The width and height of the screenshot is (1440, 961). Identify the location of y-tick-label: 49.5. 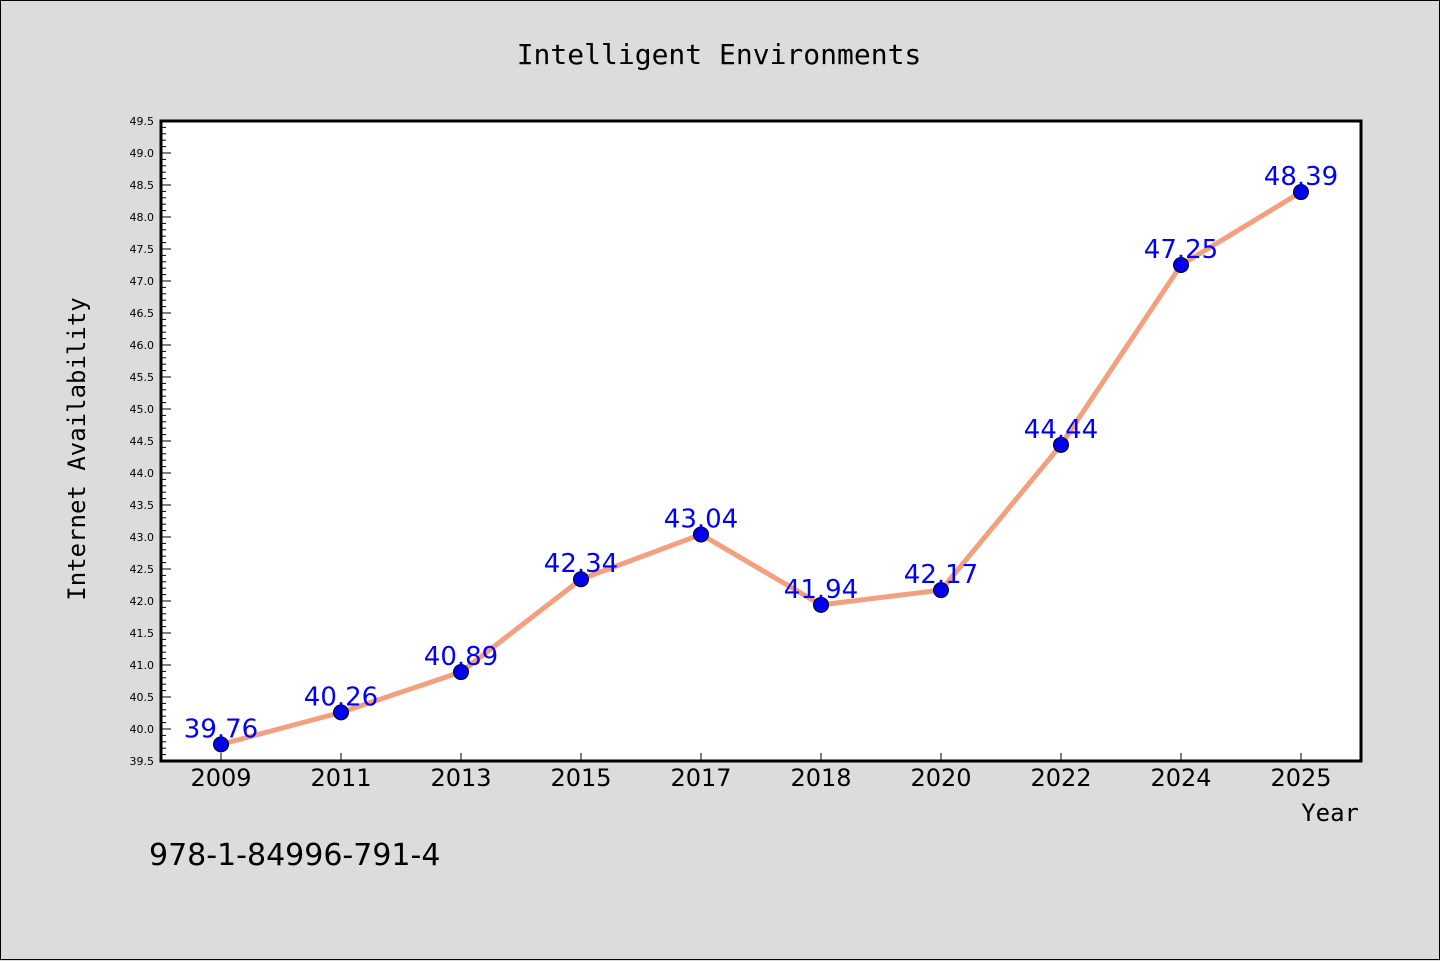
(142, 121).